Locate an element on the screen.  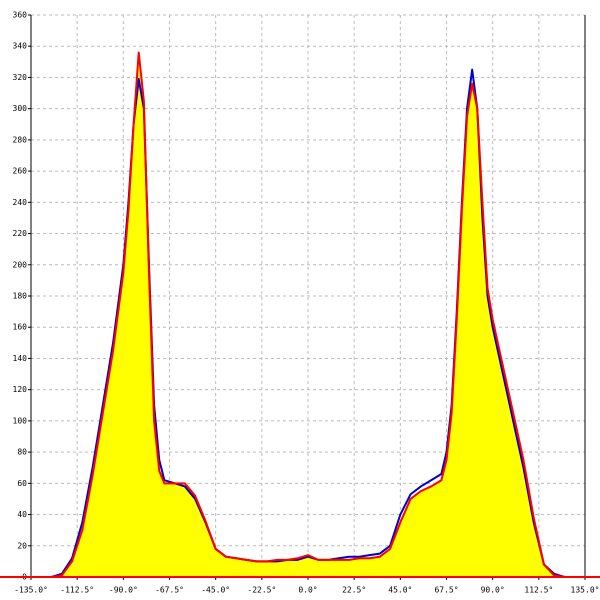
y-tick-label: 160 is located at coordinates (20, 327).